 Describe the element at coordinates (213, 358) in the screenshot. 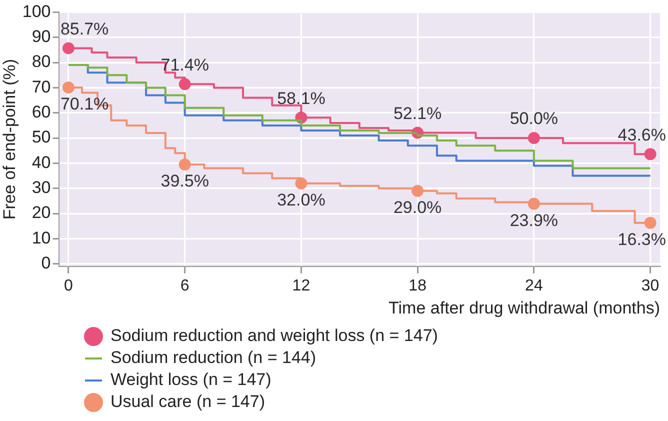

I see `legend-label: Sodium reduction (n = 144)` at that location.